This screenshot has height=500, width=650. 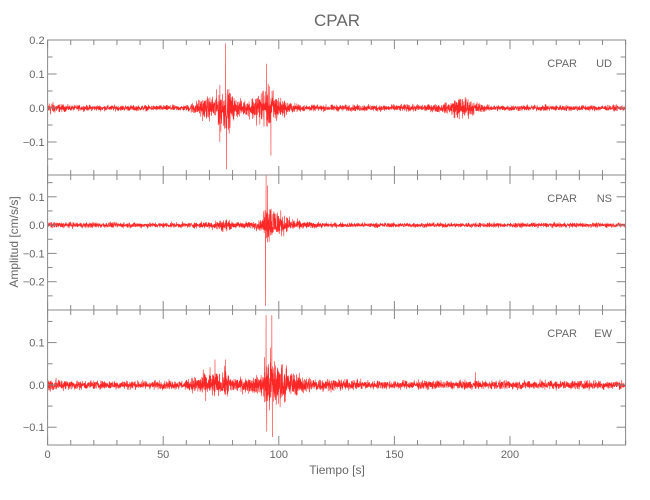 What do you see at coordinates (337, 20) in the screenshot?
I see `chart-title: CPAR` at bounding box center [337, 20].